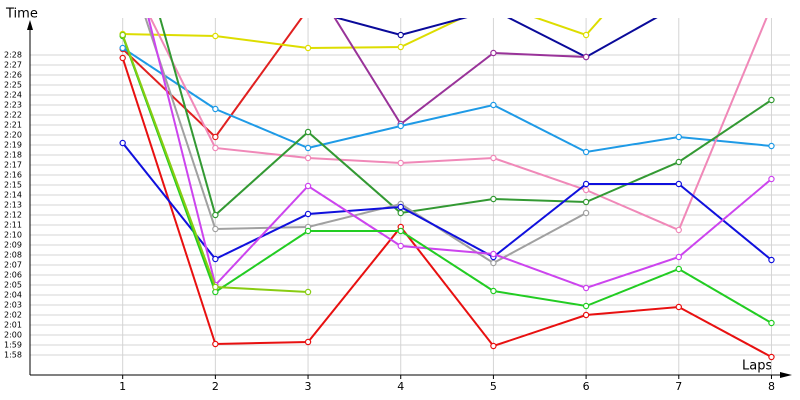 The height and width of the screenshot is (400, 800). What do you see at coordinates (13, 355) in the screenshot?
I see `y-tick-label: 1:58` at bounding box center [13, 355].